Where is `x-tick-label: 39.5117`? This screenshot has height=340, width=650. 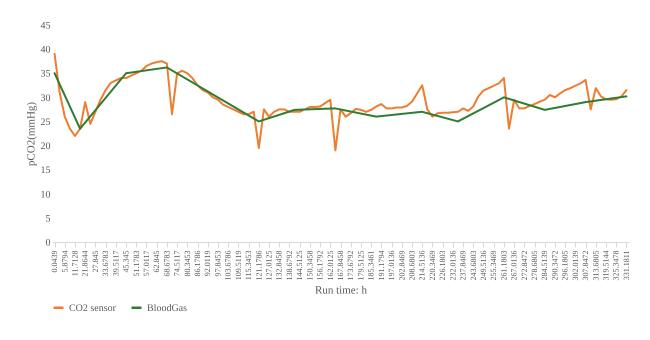
x-tick-label: 39.5117 is located at coordinates (115, 263).